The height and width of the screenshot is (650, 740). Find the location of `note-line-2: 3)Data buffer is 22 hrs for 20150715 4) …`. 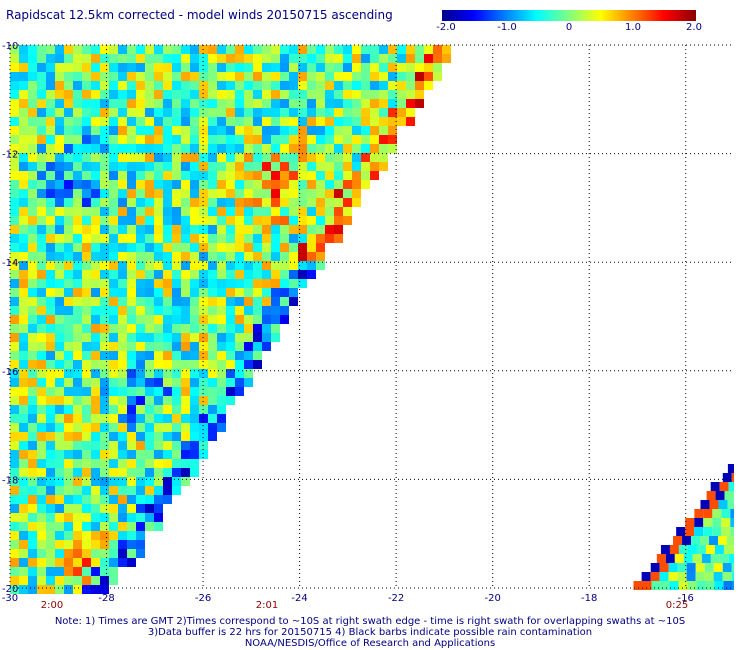

note-line-2: 3)Data buffer is 22 hrs for 20150715 4) … is located at coordinates (370, 632).